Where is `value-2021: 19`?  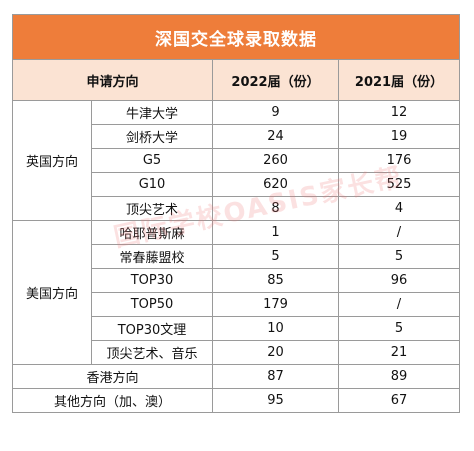
value-2021: 19 is located at coordinates (399, 136).